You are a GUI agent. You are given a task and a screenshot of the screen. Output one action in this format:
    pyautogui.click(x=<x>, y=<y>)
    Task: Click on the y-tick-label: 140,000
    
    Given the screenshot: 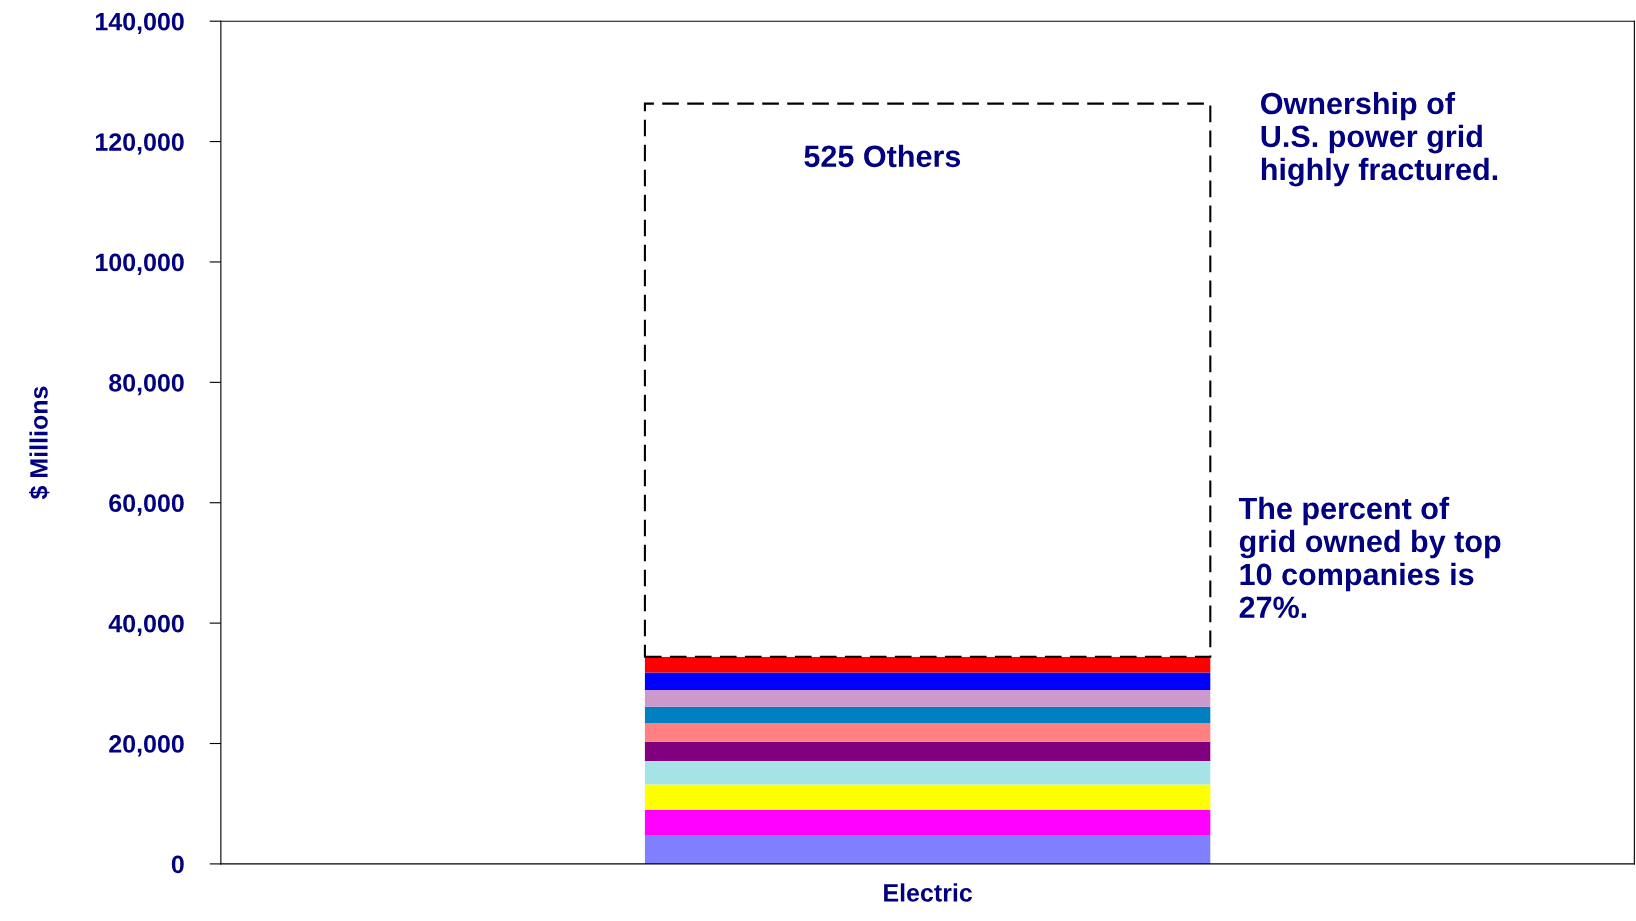 What is the action you would take?
    pyautogui.click(x=139, y=23)
    